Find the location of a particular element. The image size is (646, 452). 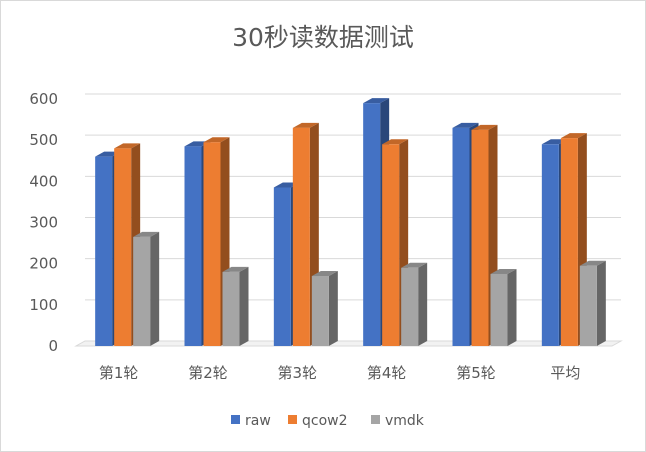

legend-item-vmdk: vmdk is located at coordinates (398, 421).